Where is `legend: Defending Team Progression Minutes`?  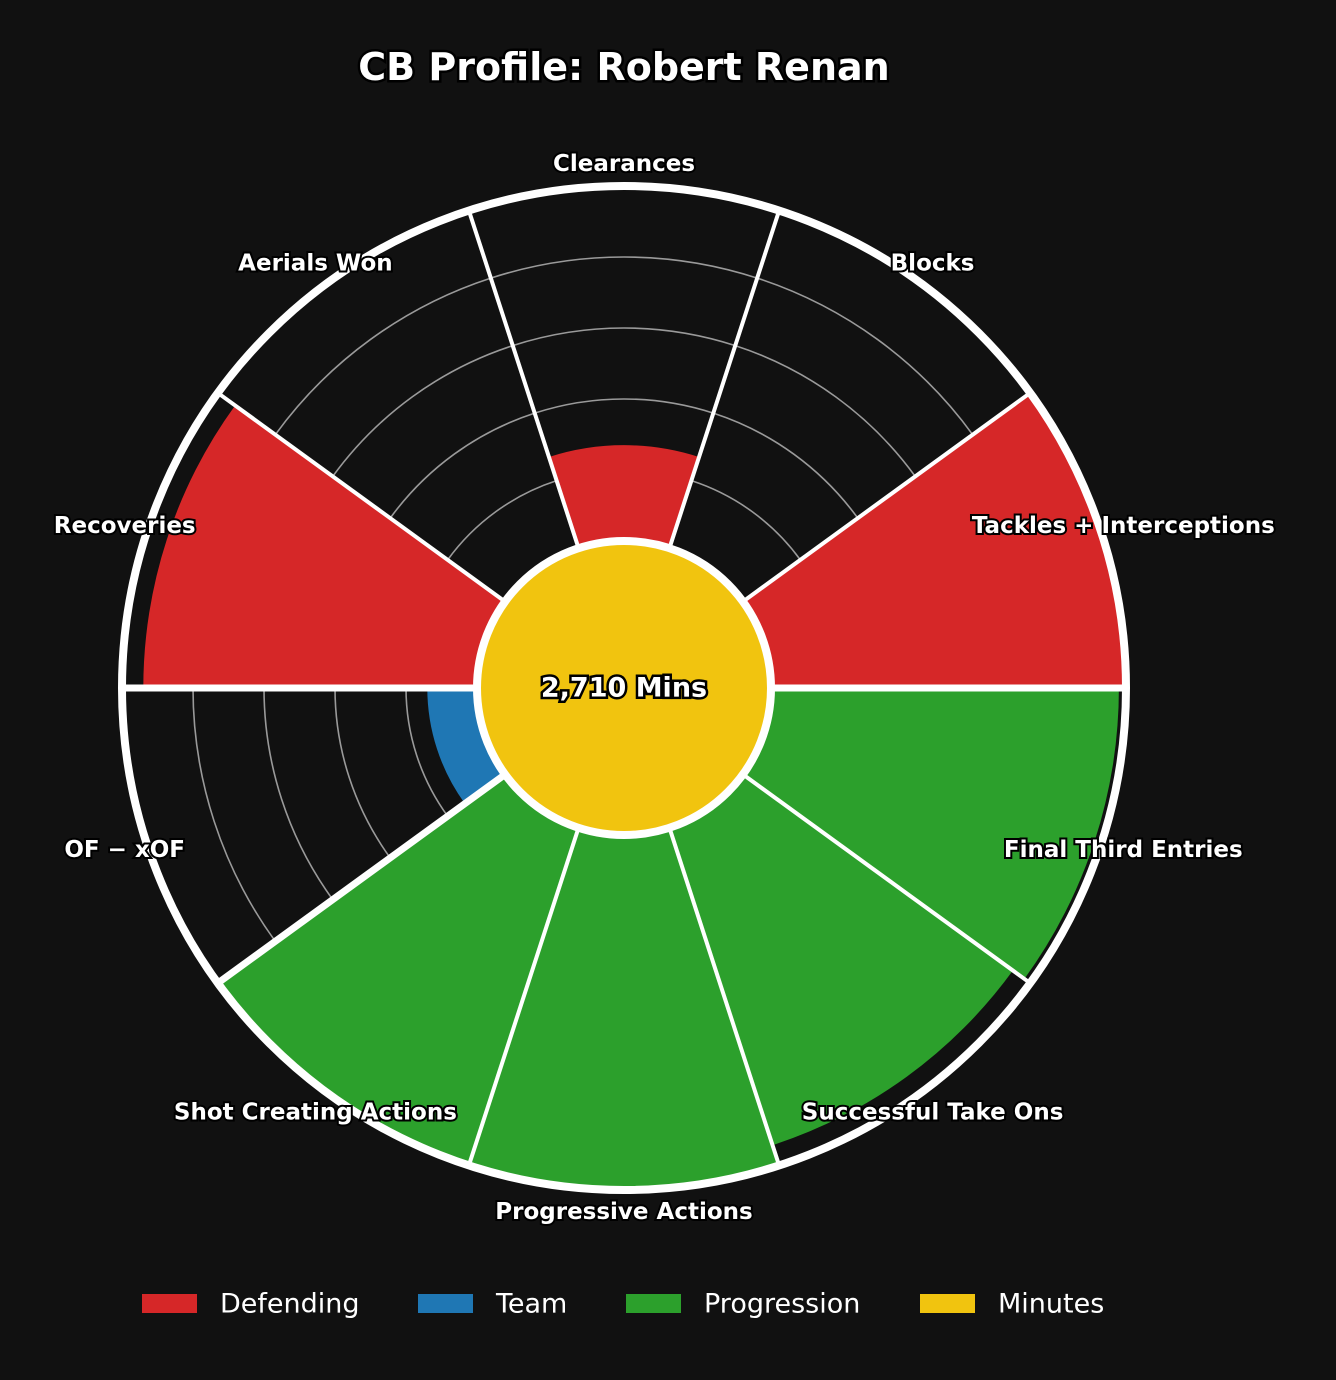 legend: Defending Team Progression Minutes is located at coordinates (623, 1304).